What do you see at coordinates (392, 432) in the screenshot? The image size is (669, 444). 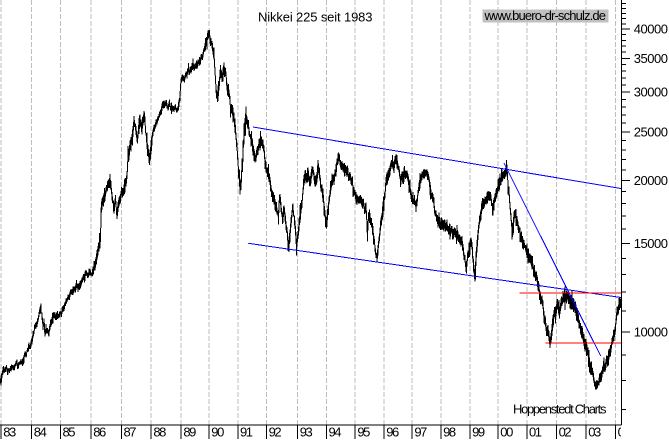 I see `svg-text: 96` at bounding box center [392, 432].